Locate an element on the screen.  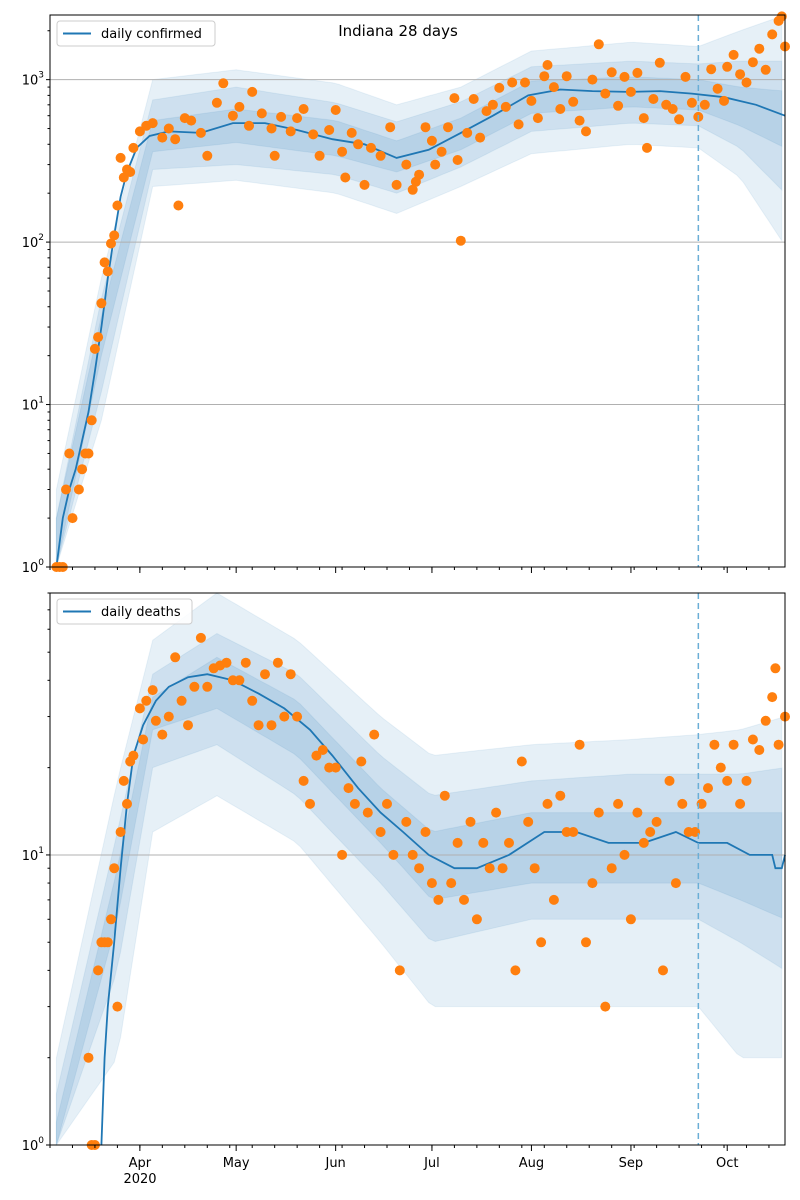
deaths-ytick-label: 10⁰ is located at coordinates (33, 1145).